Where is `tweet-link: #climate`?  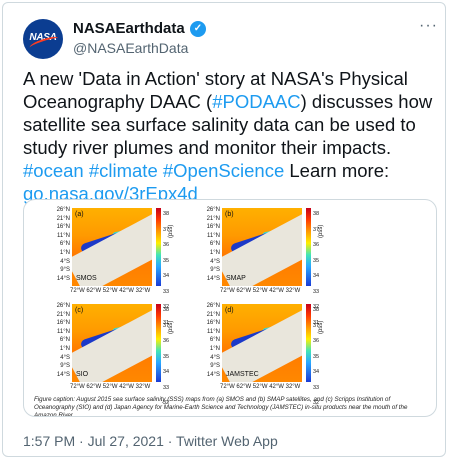
tweet-link: #climate is located at coordinates (123, 170).